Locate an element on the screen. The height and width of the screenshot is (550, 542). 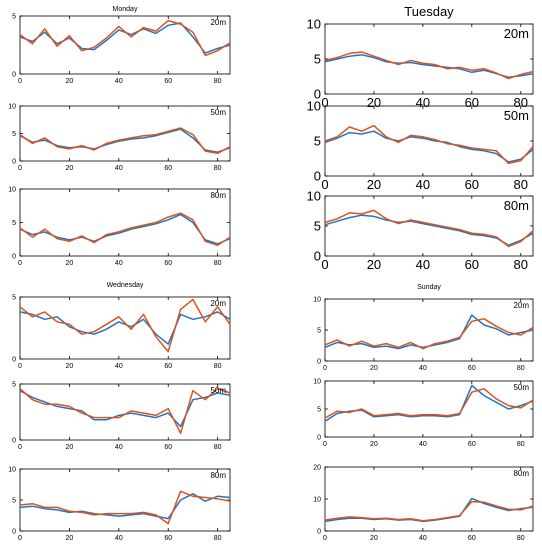
panel-11: 0 20 40 60 80 0 10 20 80m is located at coordinates (423, 503).